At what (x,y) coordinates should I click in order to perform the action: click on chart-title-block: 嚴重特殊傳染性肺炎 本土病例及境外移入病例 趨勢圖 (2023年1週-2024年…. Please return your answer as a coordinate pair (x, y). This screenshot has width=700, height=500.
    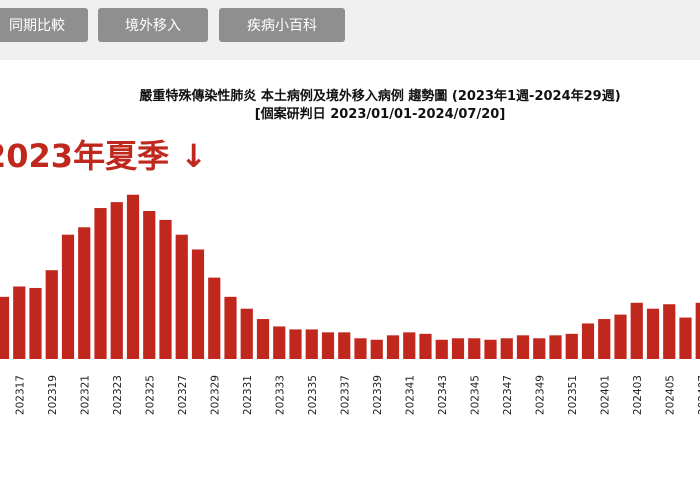
    Looking at the image, I should click on (350, 106).